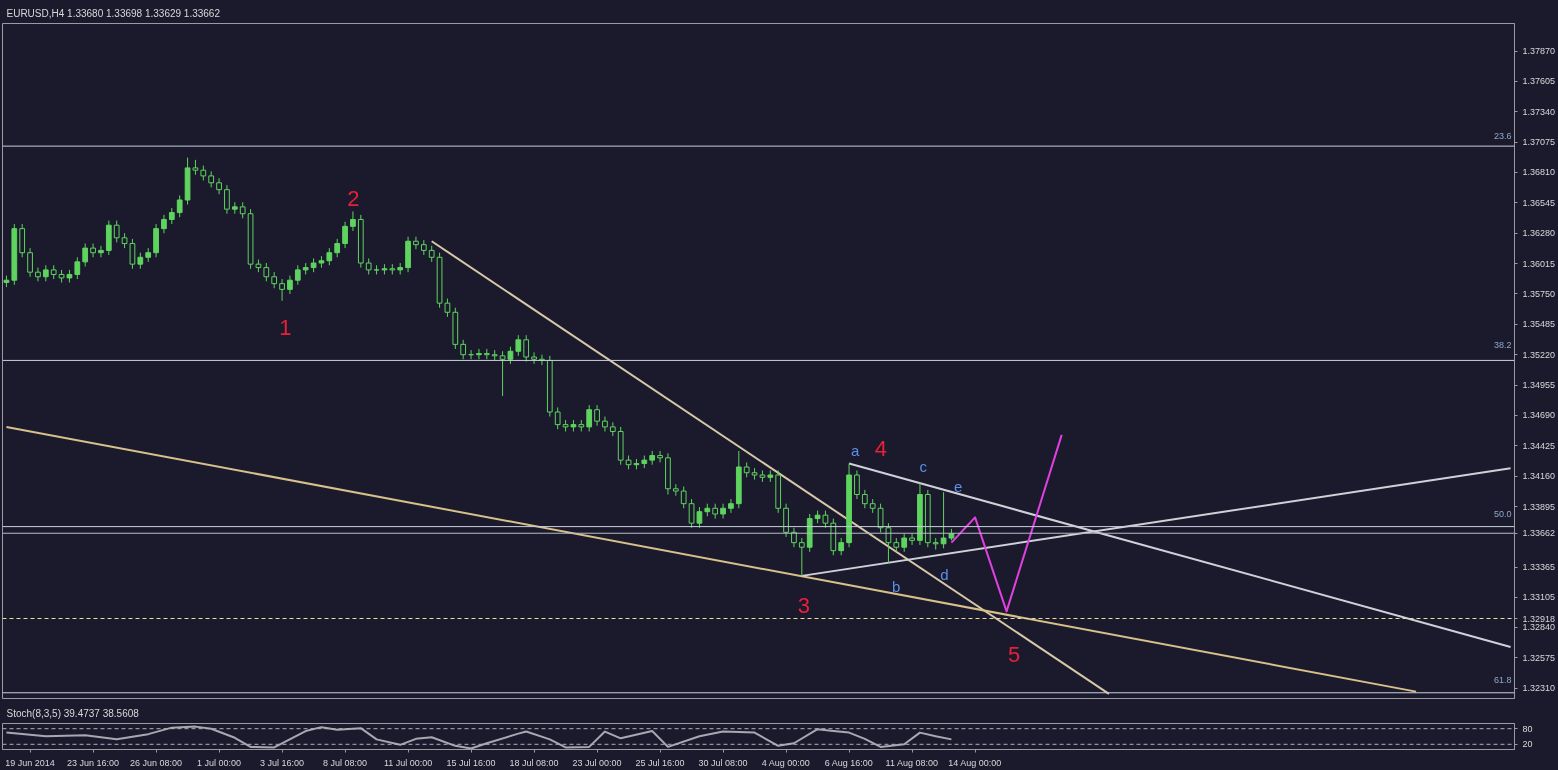 This screenshot has width=1558, height=770. Describe the element at coordinates (471, 762) in the screenshot. I see `category-label: 15 Jul 16:00` at that location.